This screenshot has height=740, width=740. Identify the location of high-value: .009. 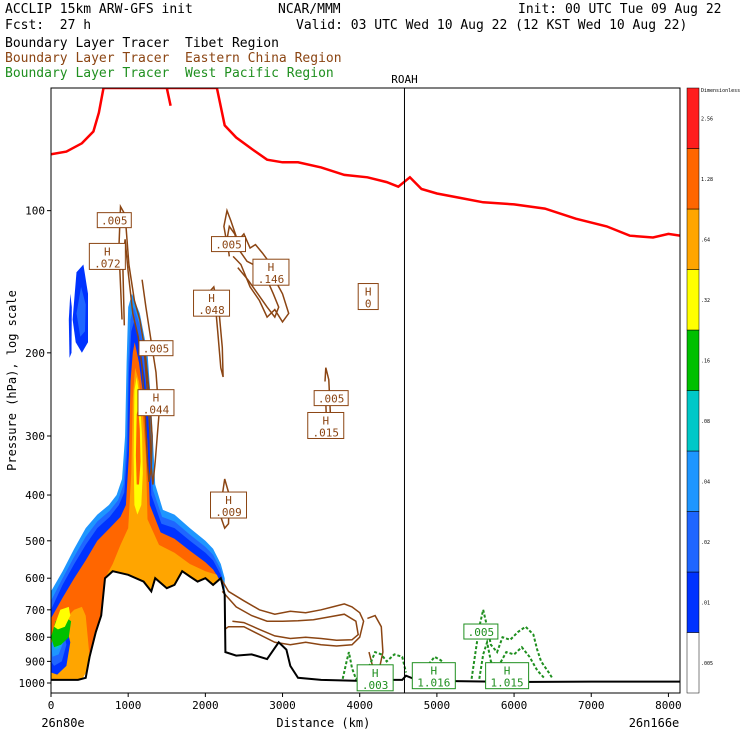
(228, 512).